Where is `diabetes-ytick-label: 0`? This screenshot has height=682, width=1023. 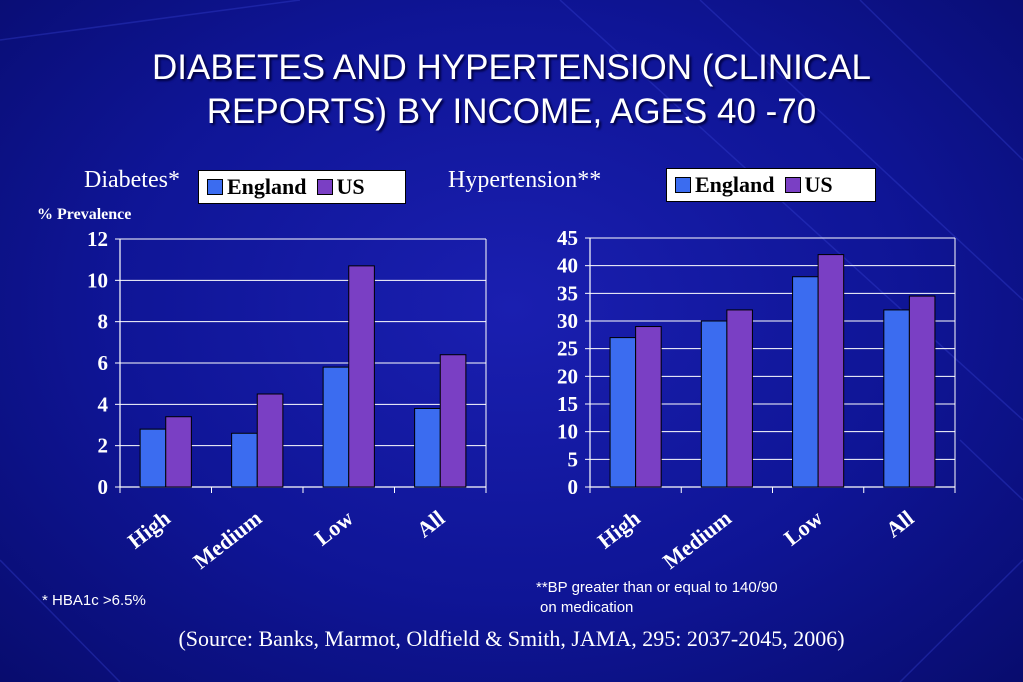 diabetes-ytick-label: 0 is located at coordinates (103, 487).